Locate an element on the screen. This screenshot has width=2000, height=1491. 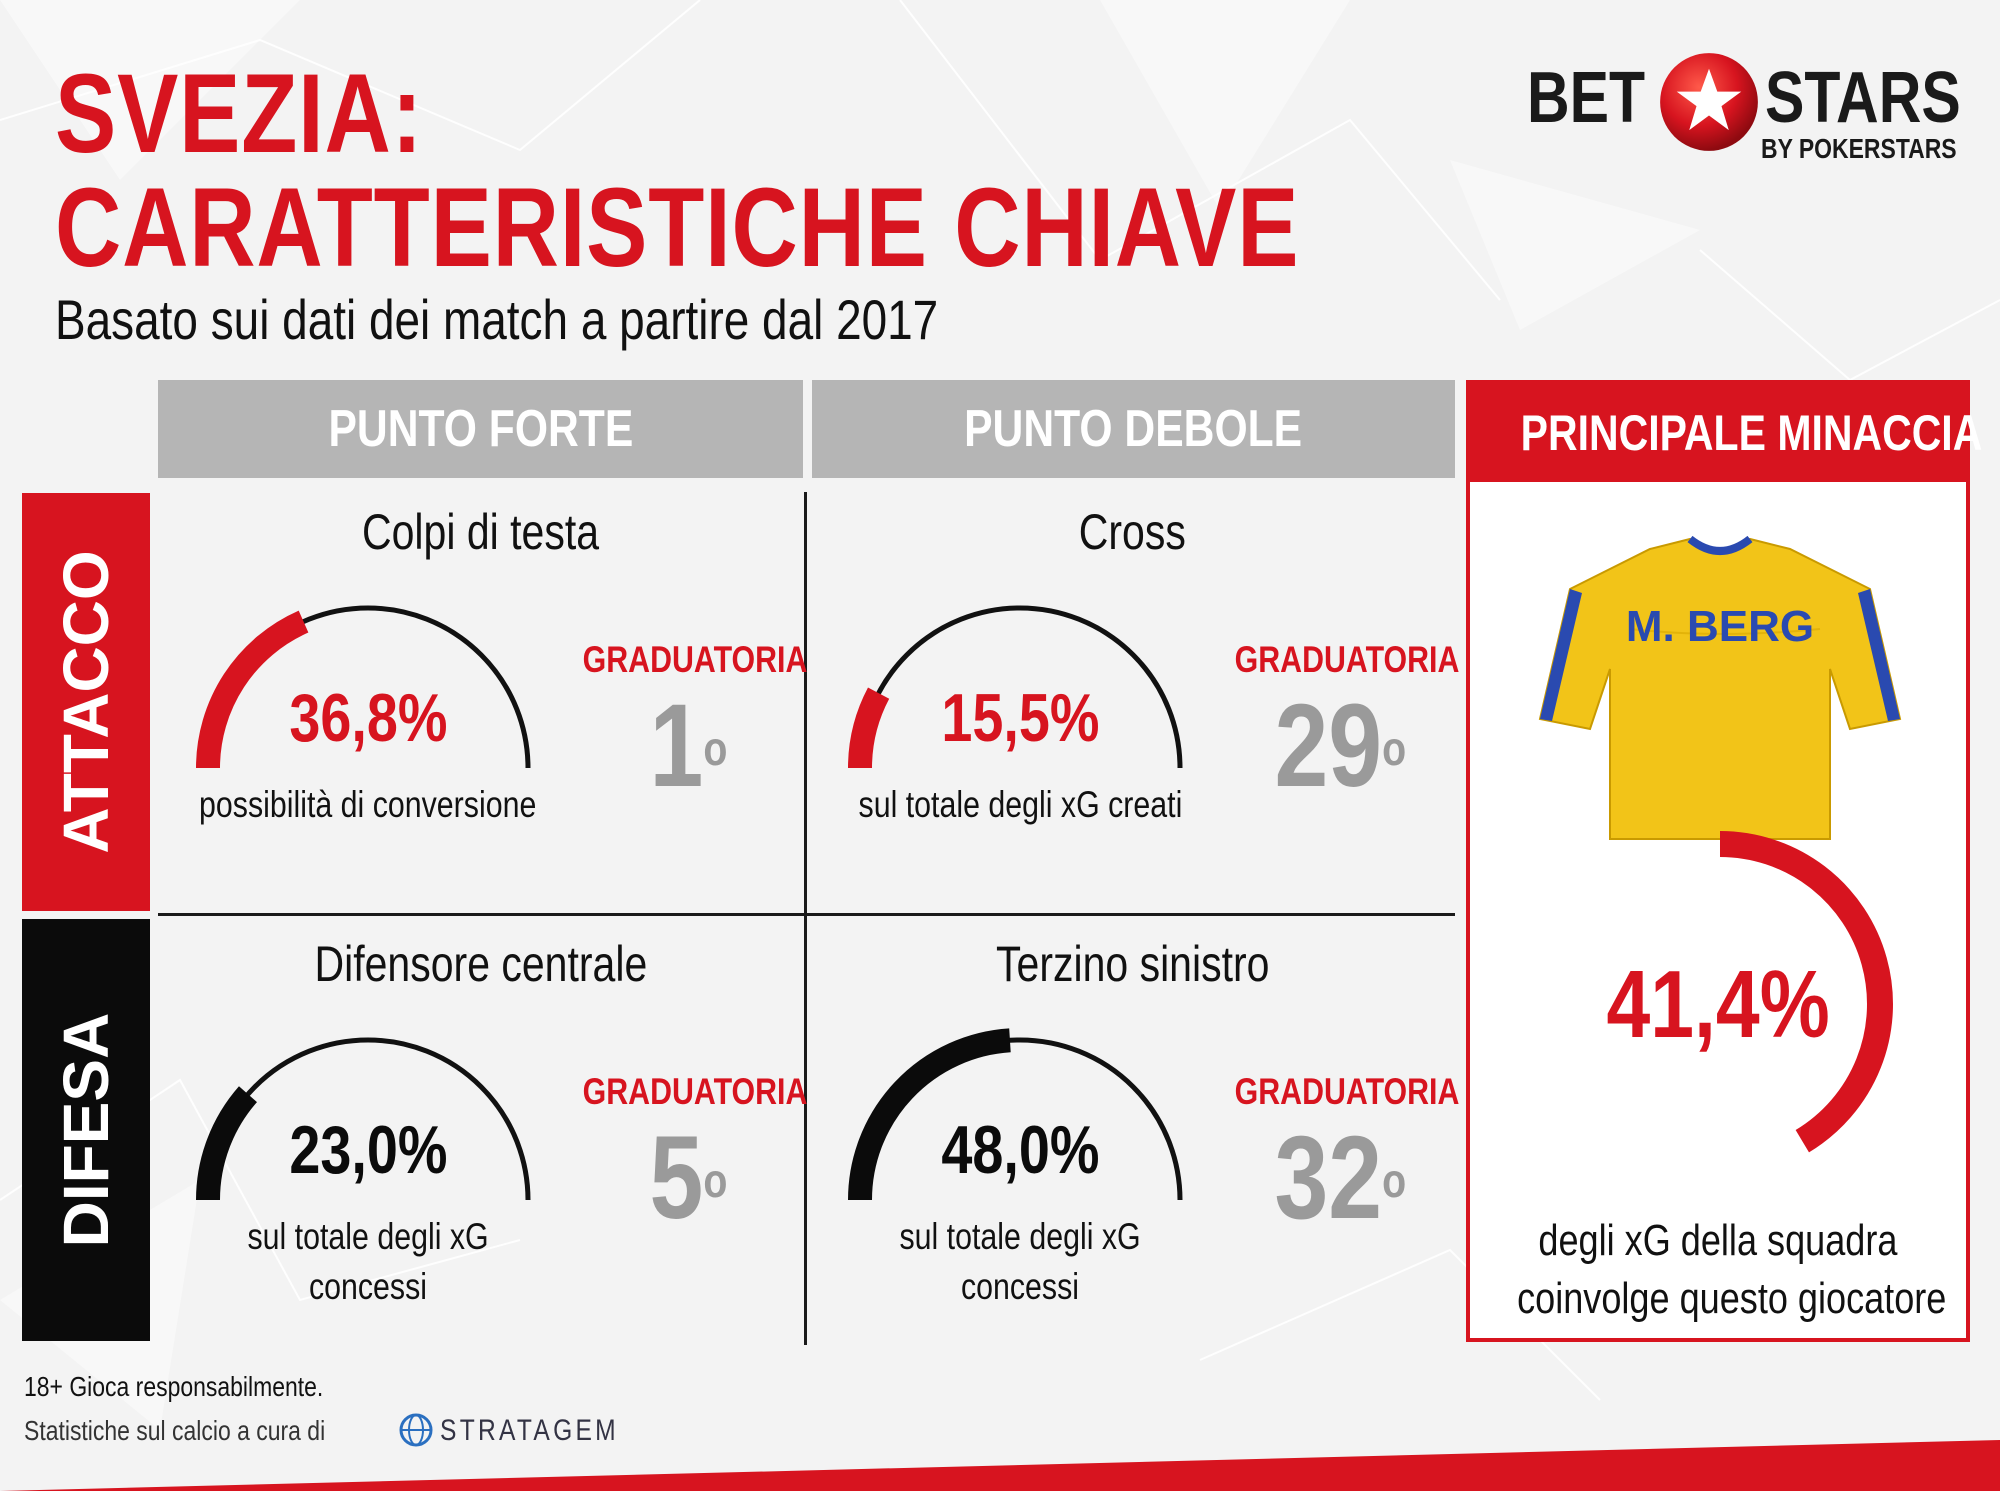
betstars-logo: BET STARS BY POKERSTARS is located at coordinates (1743, 110).